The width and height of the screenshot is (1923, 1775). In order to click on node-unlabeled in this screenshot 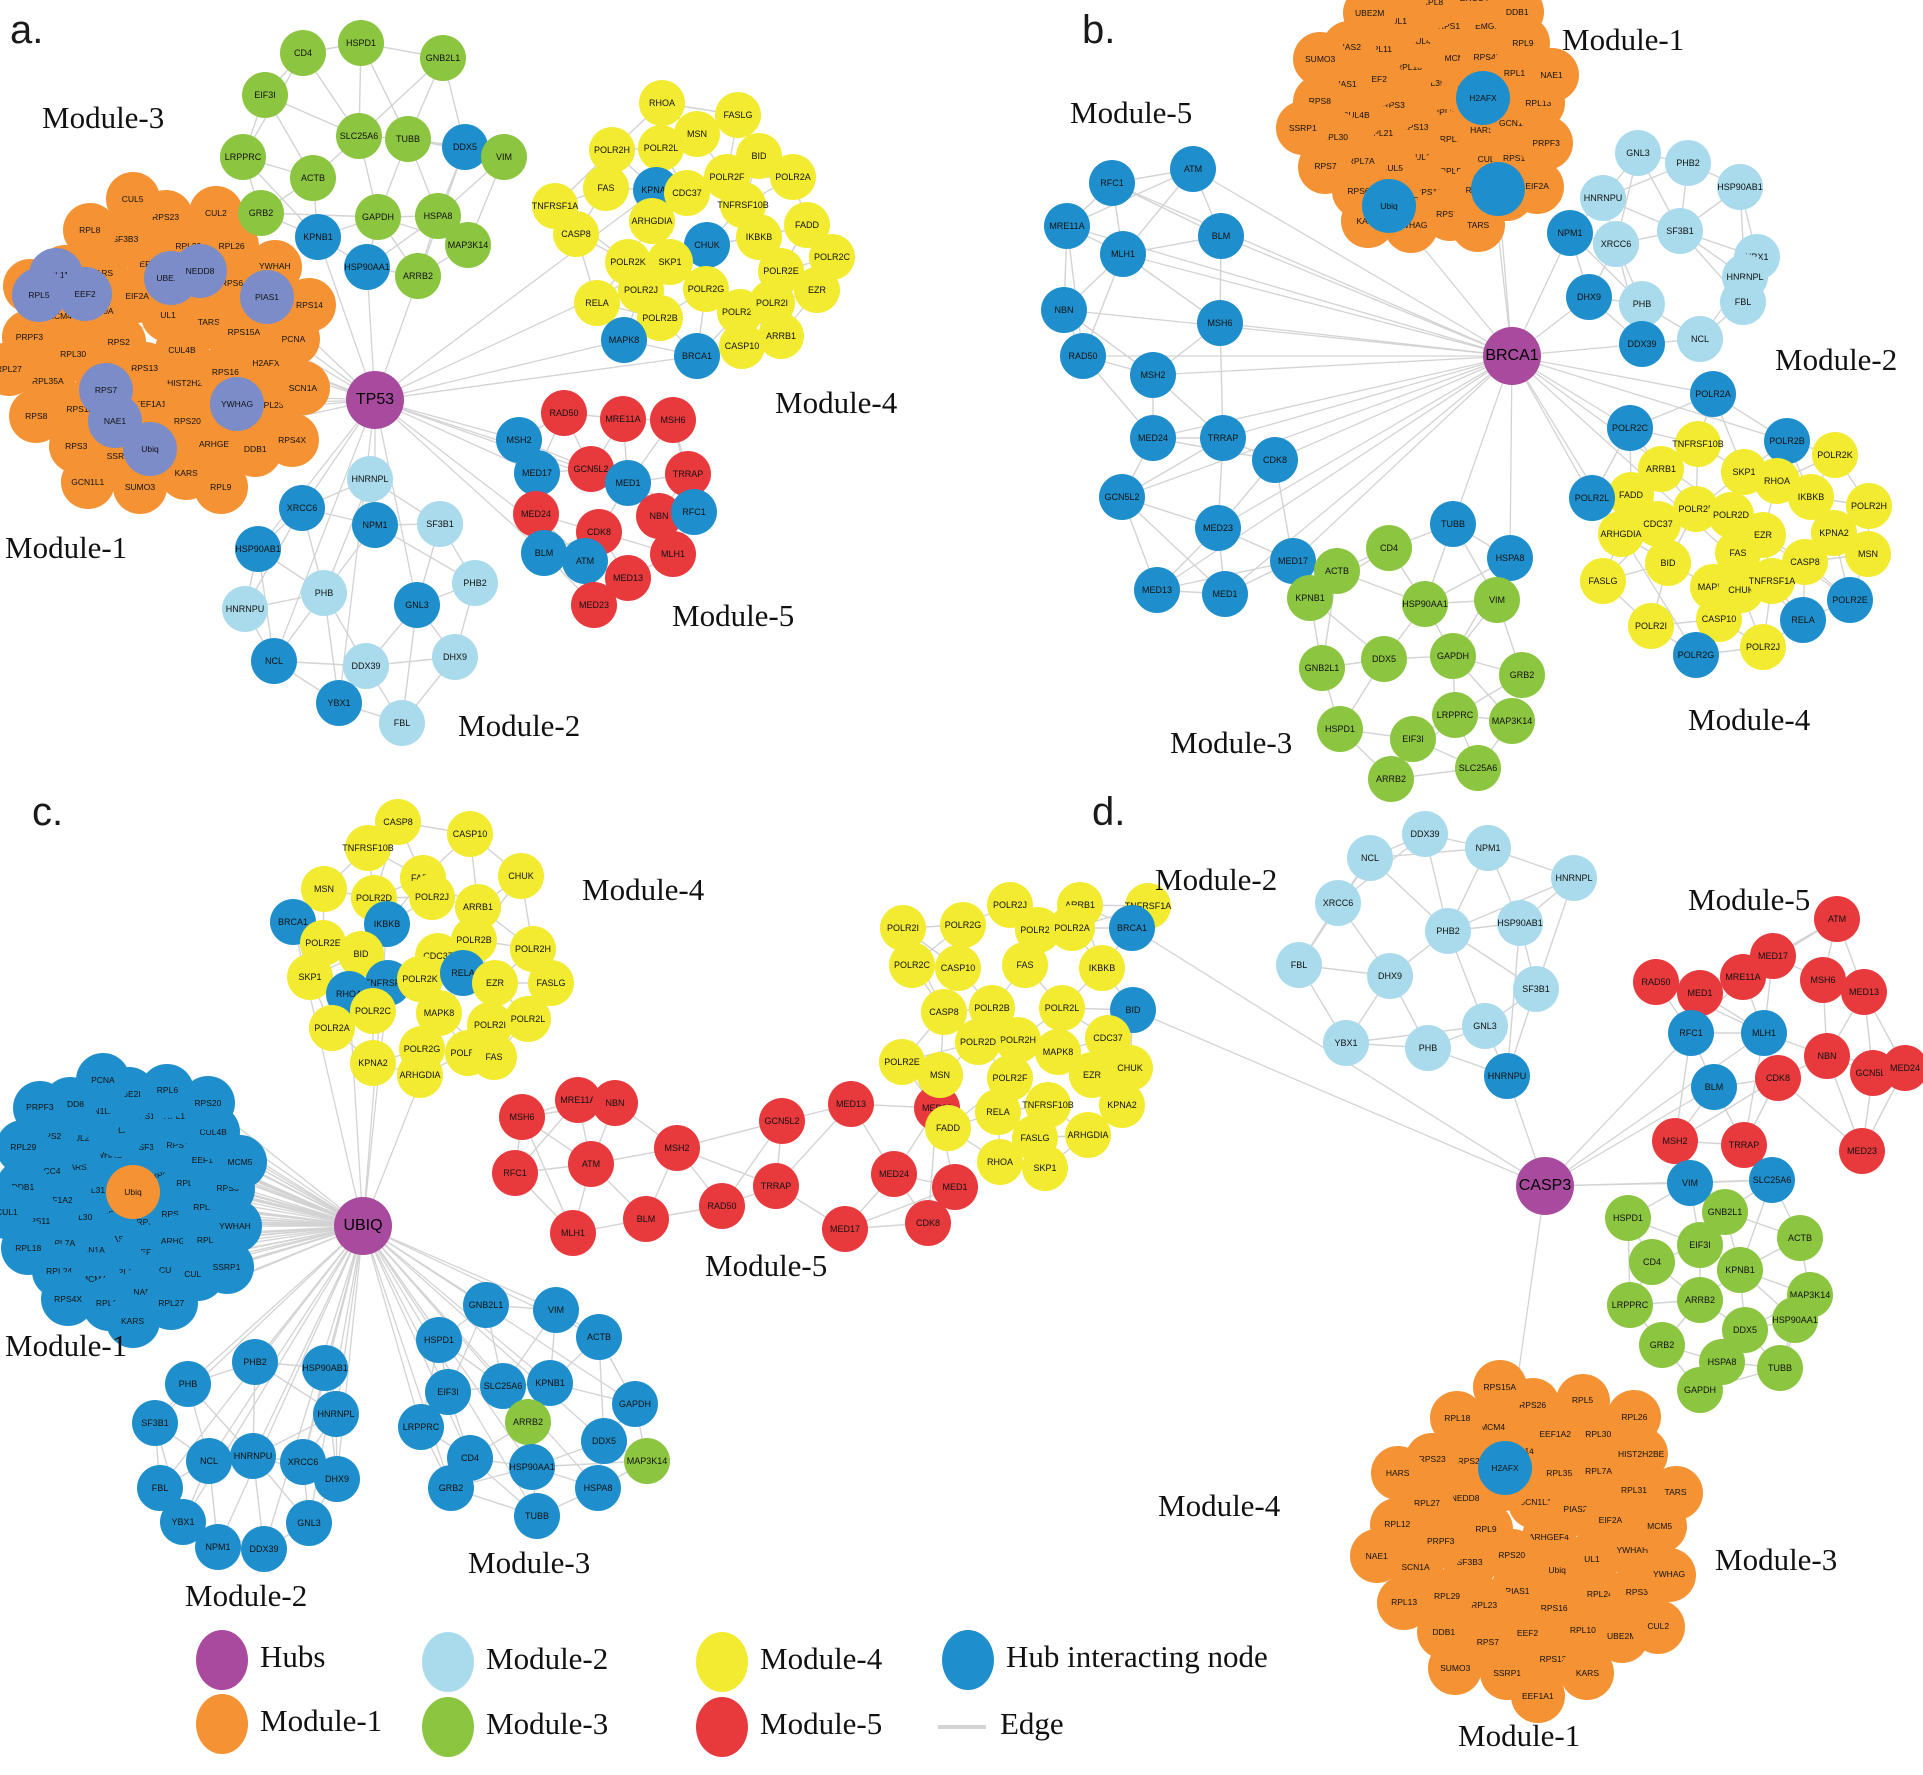, I will do `click(1498, 189)`.